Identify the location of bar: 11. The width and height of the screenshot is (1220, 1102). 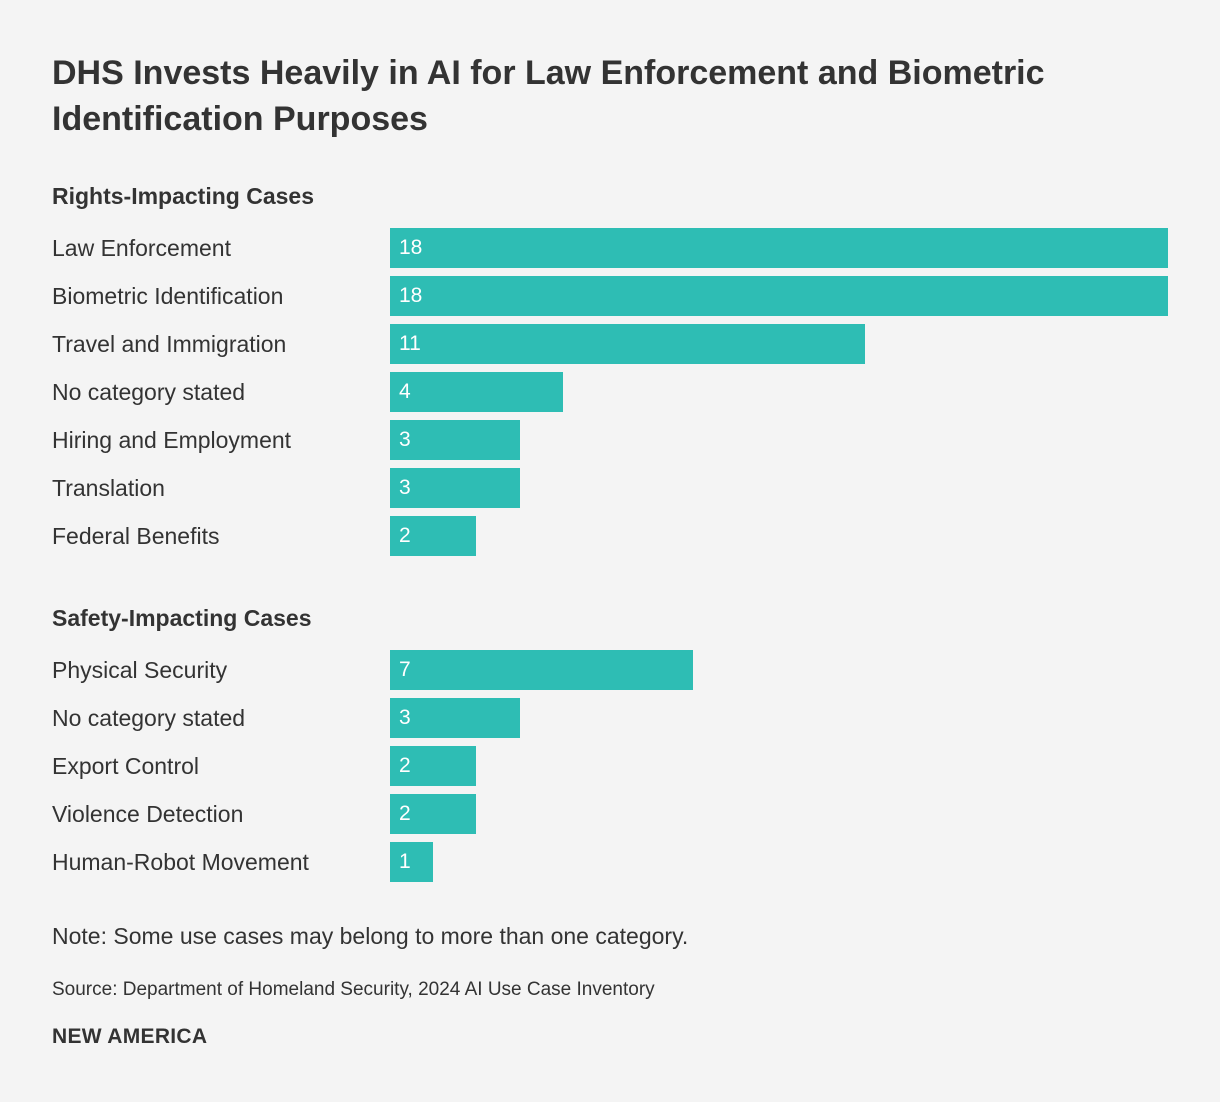
(627, 344).